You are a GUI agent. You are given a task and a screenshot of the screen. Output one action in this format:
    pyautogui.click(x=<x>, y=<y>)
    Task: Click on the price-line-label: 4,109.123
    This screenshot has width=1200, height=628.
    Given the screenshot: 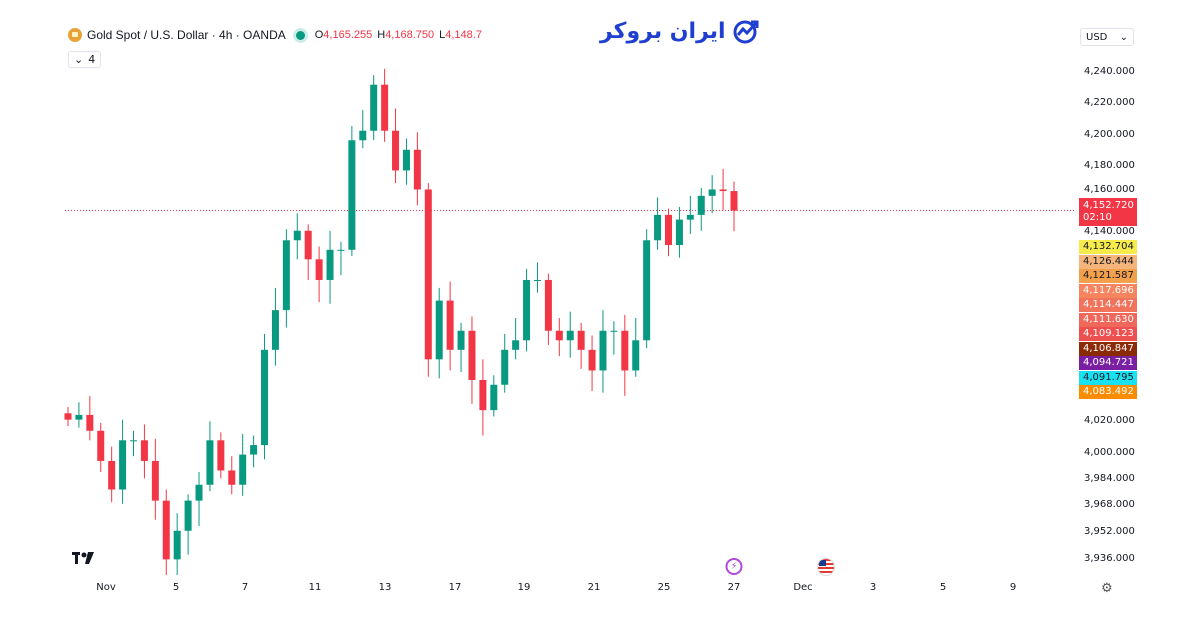 What is the action you would take?
    pyautogui.click(x=1108, y=334)
    